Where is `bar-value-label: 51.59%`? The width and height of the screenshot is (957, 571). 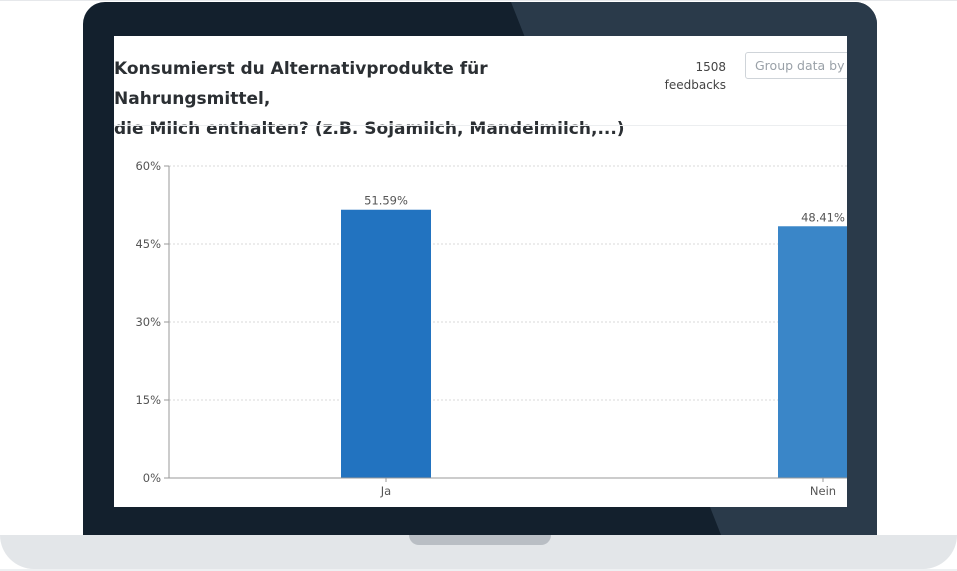
bar-value-label: 51.59% is located at coordinates (386, 201).